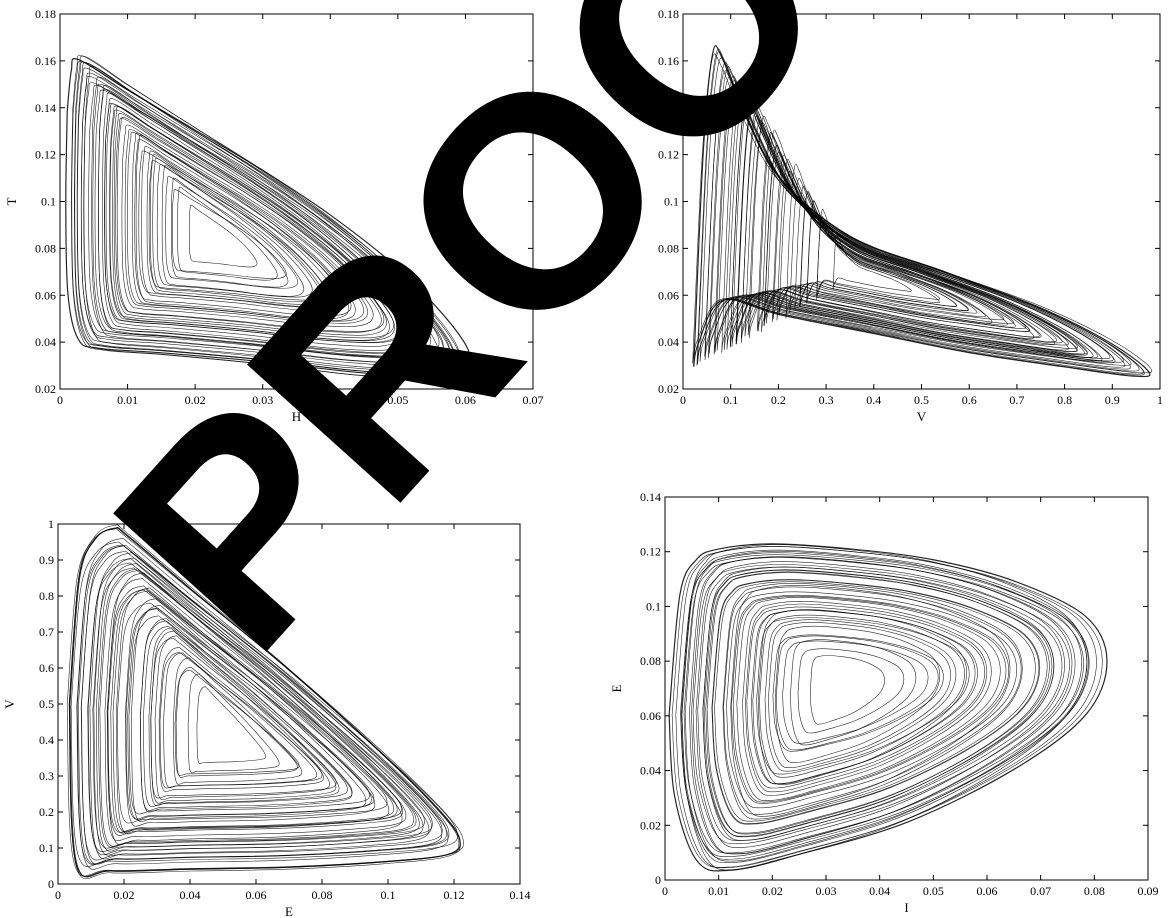 The height and width of the screenshot is (918, 1175). I want to click on x-tick-label: 1, so click(1160, 400).